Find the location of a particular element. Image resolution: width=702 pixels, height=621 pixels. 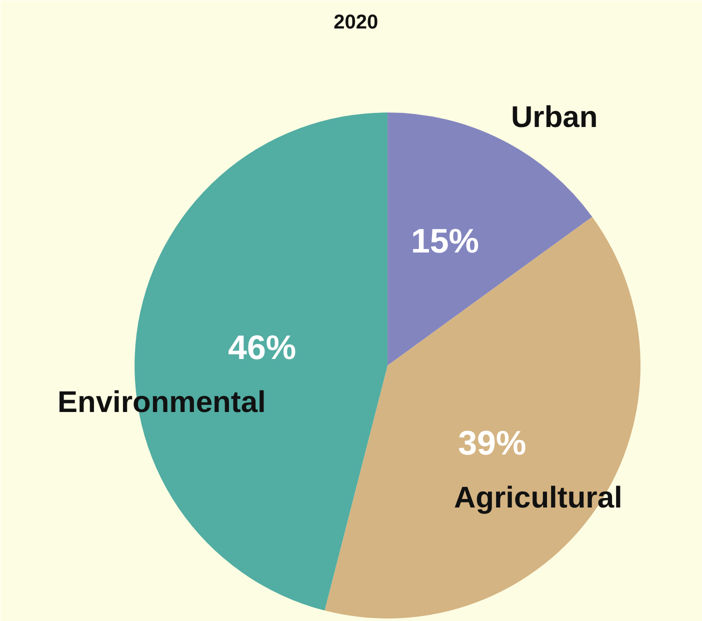

data-label: 46% is located at coordinates (262, 348).